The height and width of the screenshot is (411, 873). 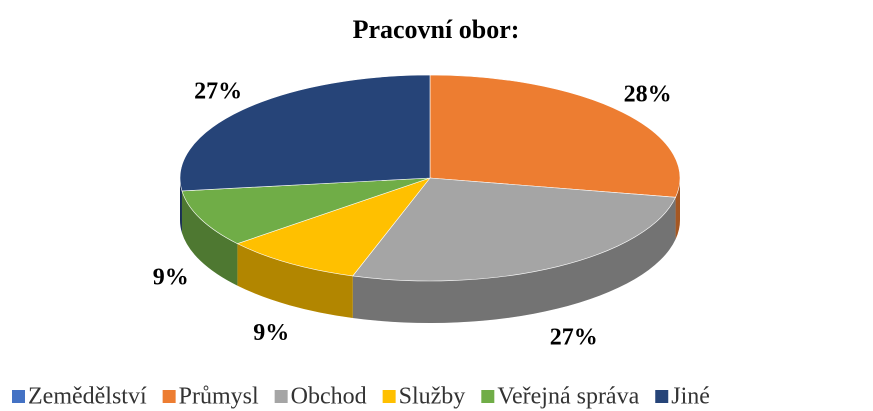 I want to click on chart-title: Pracovní obor:, so click(x=436, y=29).